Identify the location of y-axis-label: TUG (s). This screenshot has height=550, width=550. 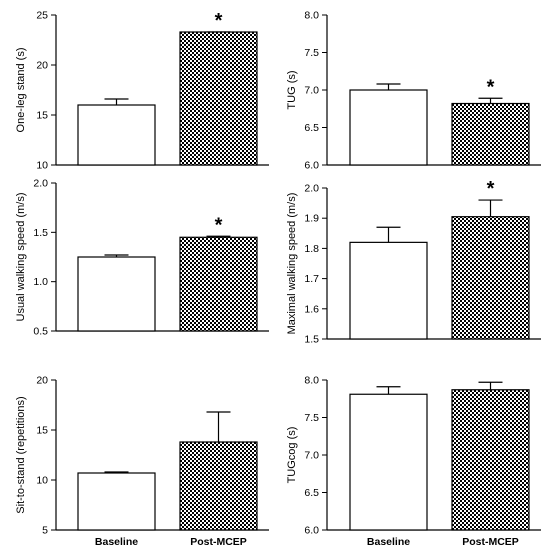
(292, 89).